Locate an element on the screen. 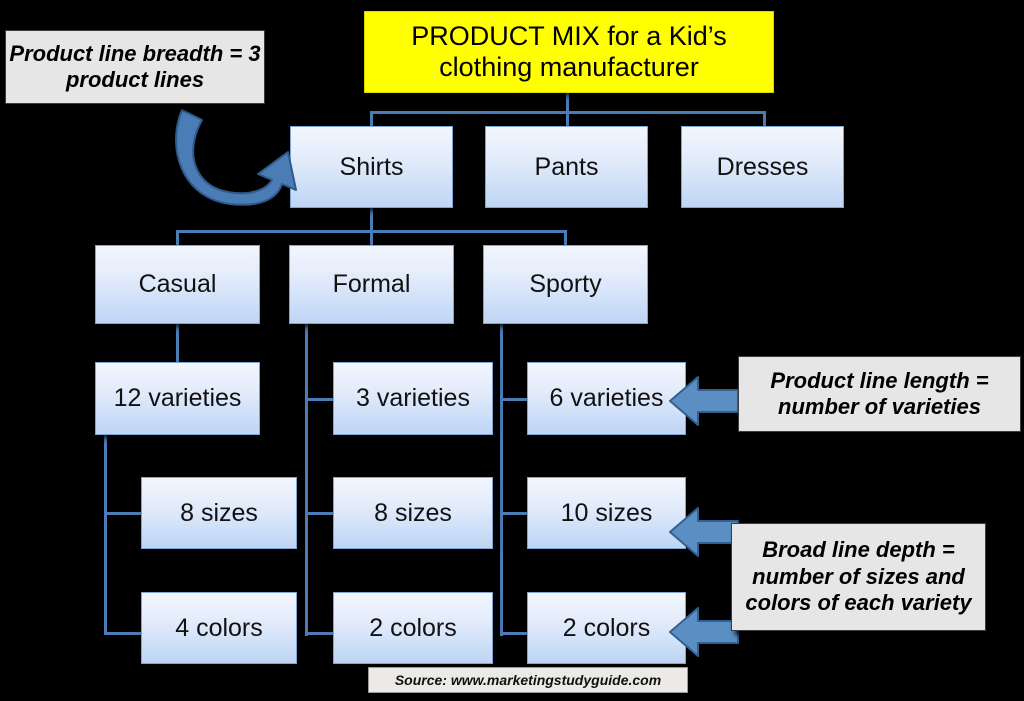 This screenshot has height=701, width=1024. connector-sporty-varieties is located at coordinates (517, 399).